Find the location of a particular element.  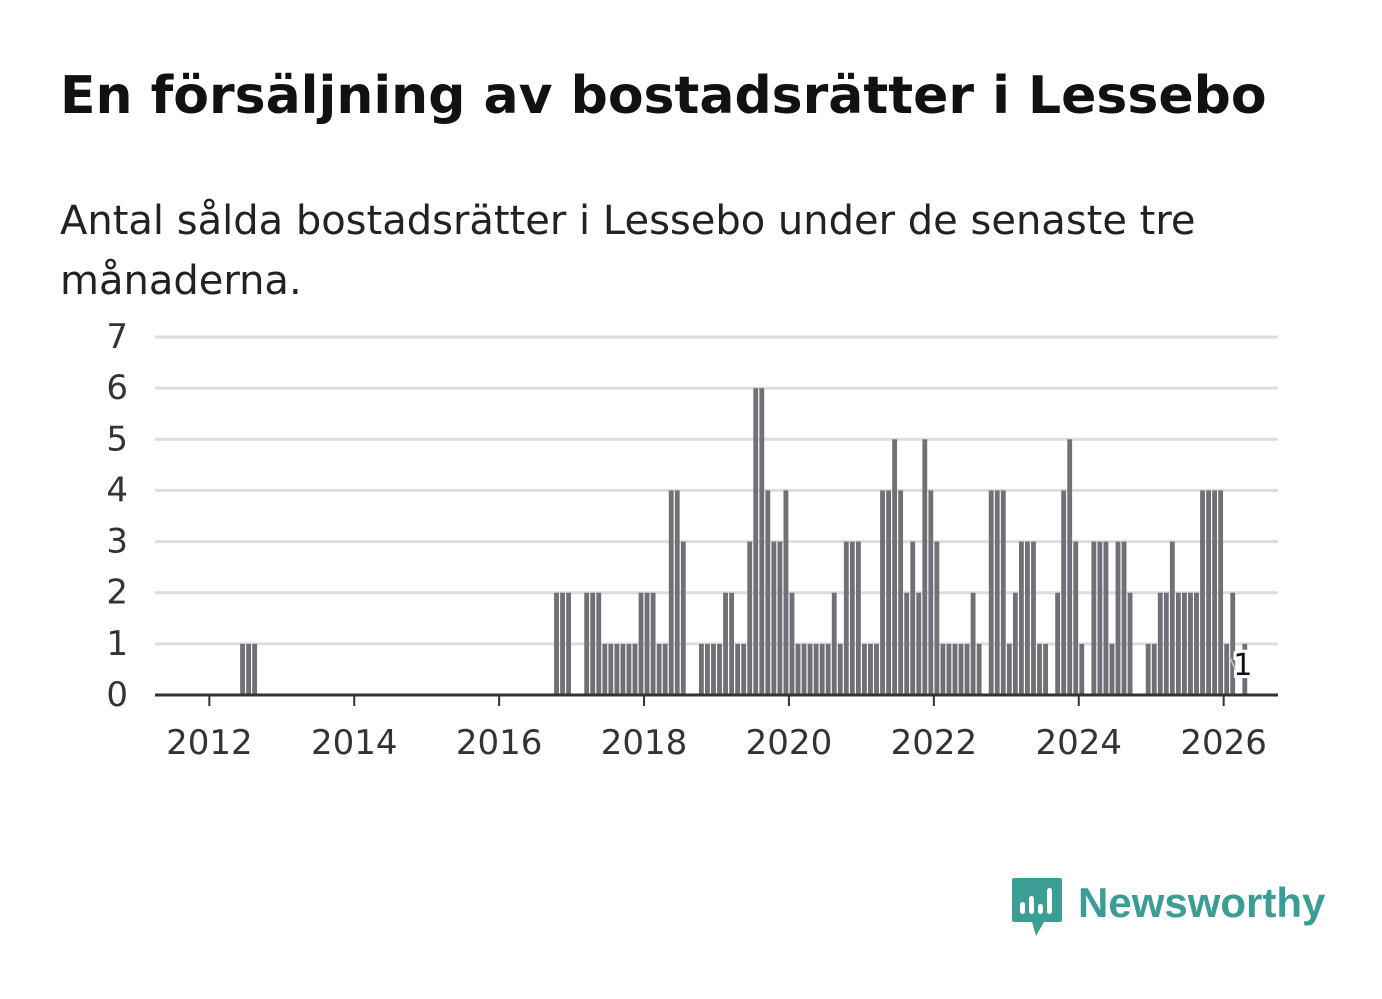

x-tick-label: 2012 is located at coordinates (209, 743).